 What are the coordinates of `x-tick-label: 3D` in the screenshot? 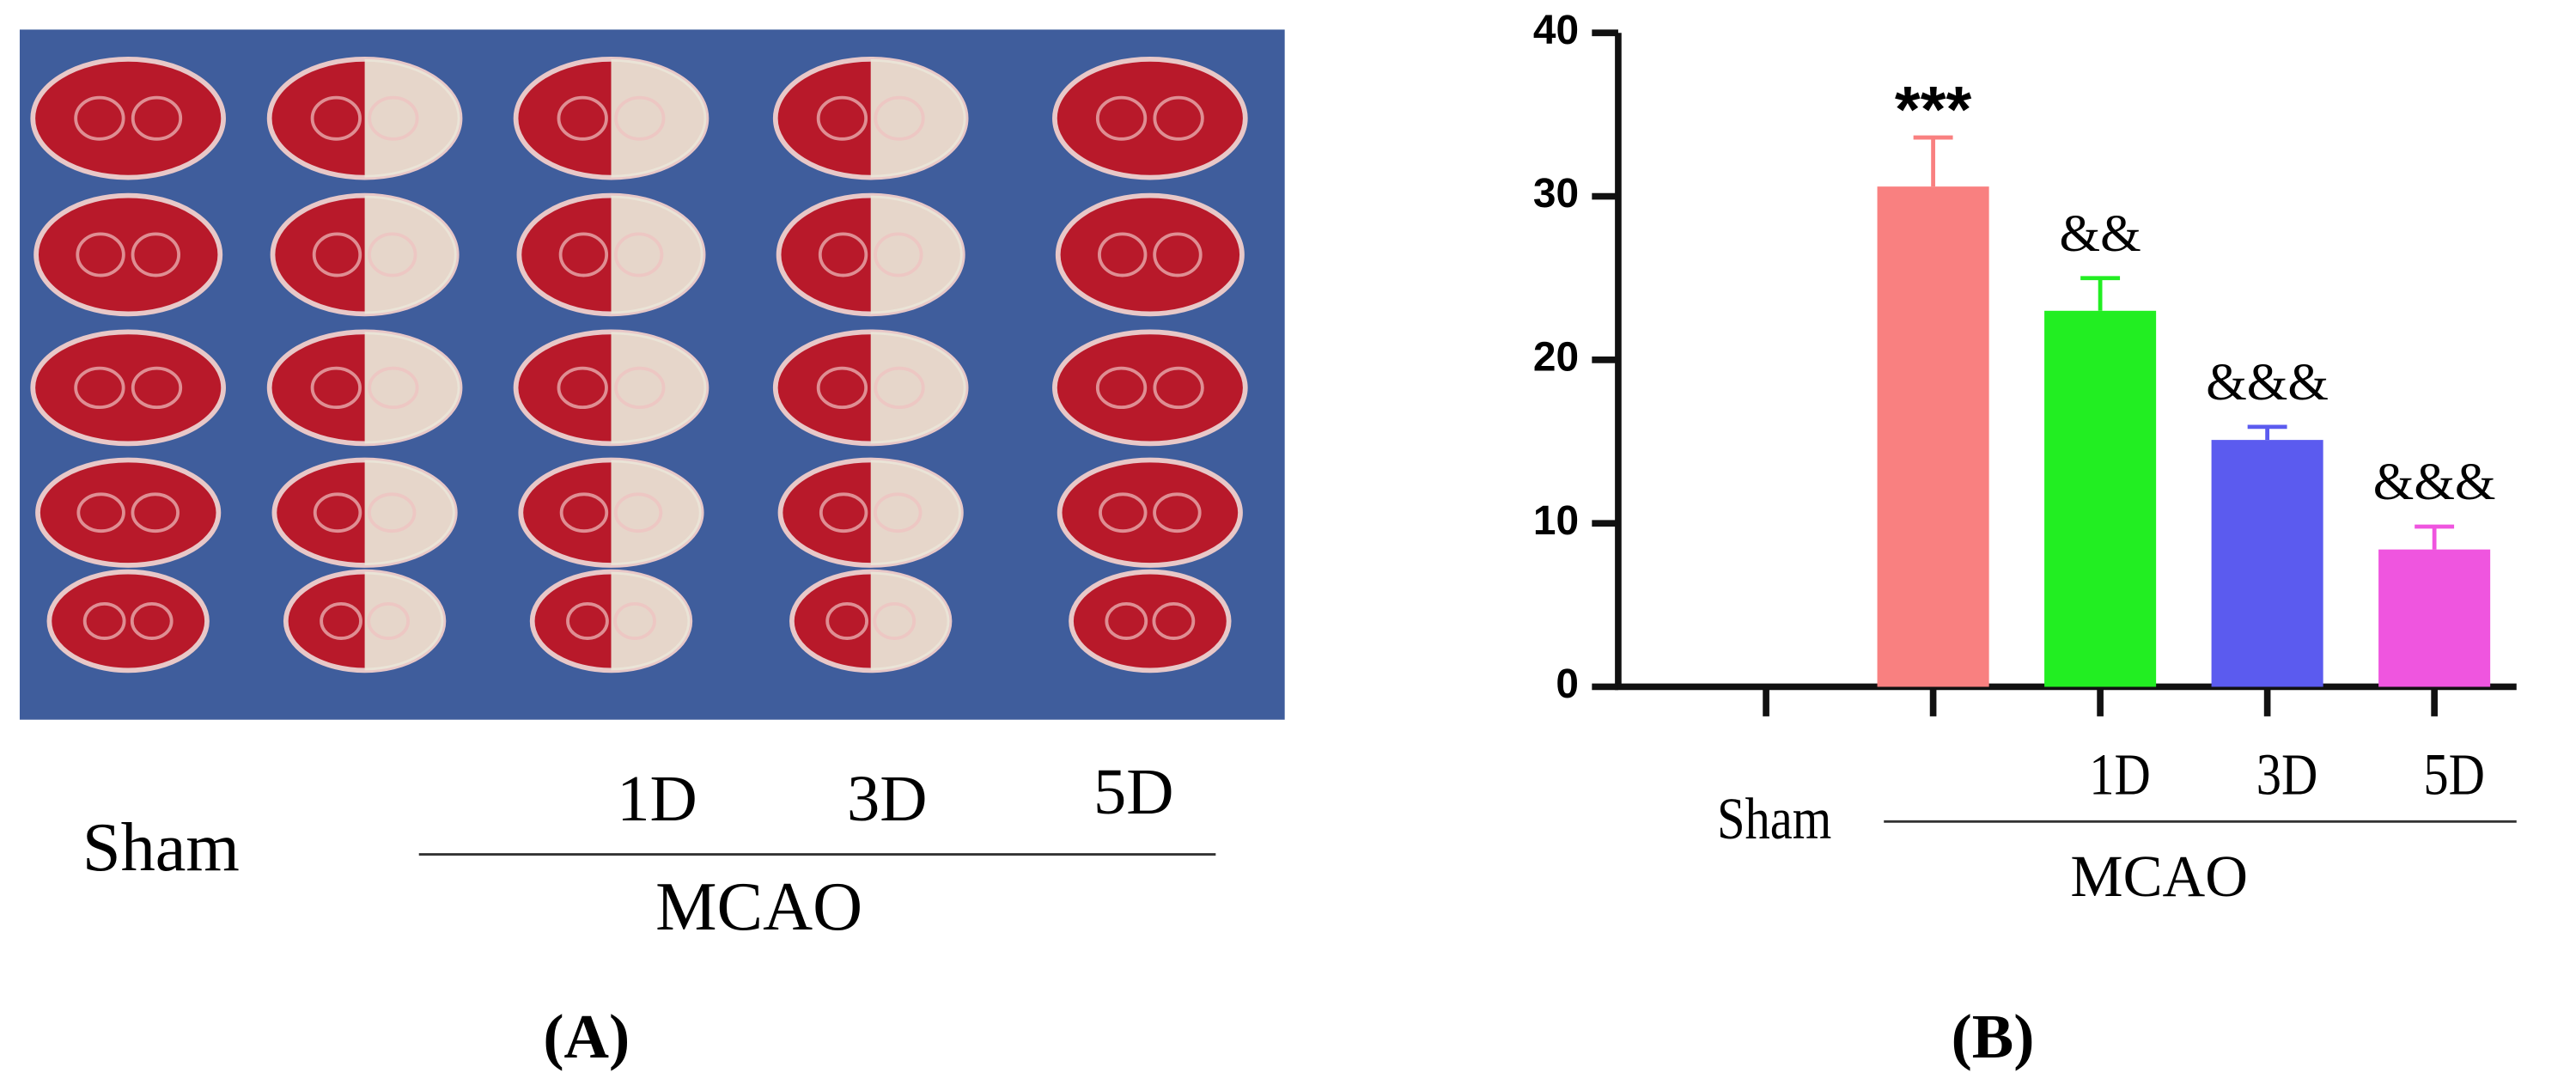 It's located at (2287, 774).